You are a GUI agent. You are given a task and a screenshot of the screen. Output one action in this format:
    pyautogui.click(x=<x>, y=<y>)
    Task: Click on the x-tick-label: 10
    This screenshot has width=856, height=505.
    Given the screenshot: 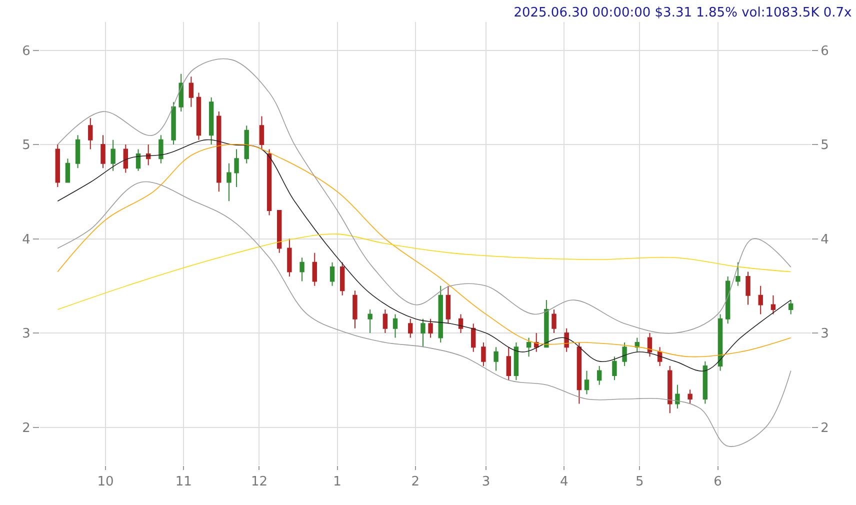 What is the action you would take?
    pyautogui.click(x=105, y=482)
    